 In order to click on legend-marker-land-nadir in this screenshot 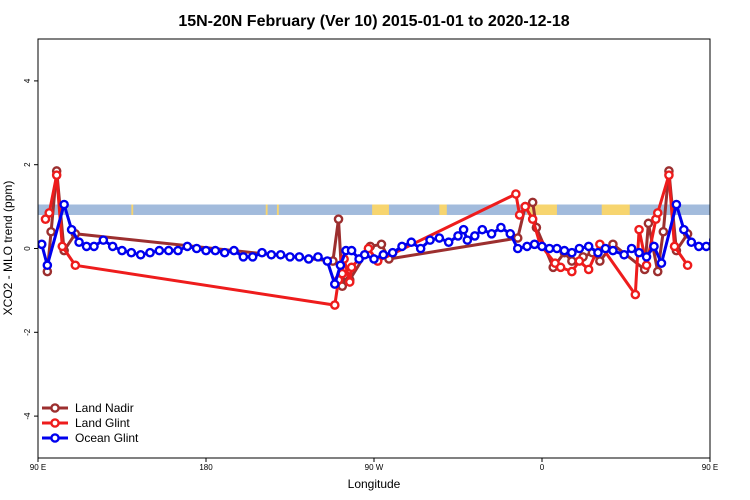, I will do `click(55, 408)`.